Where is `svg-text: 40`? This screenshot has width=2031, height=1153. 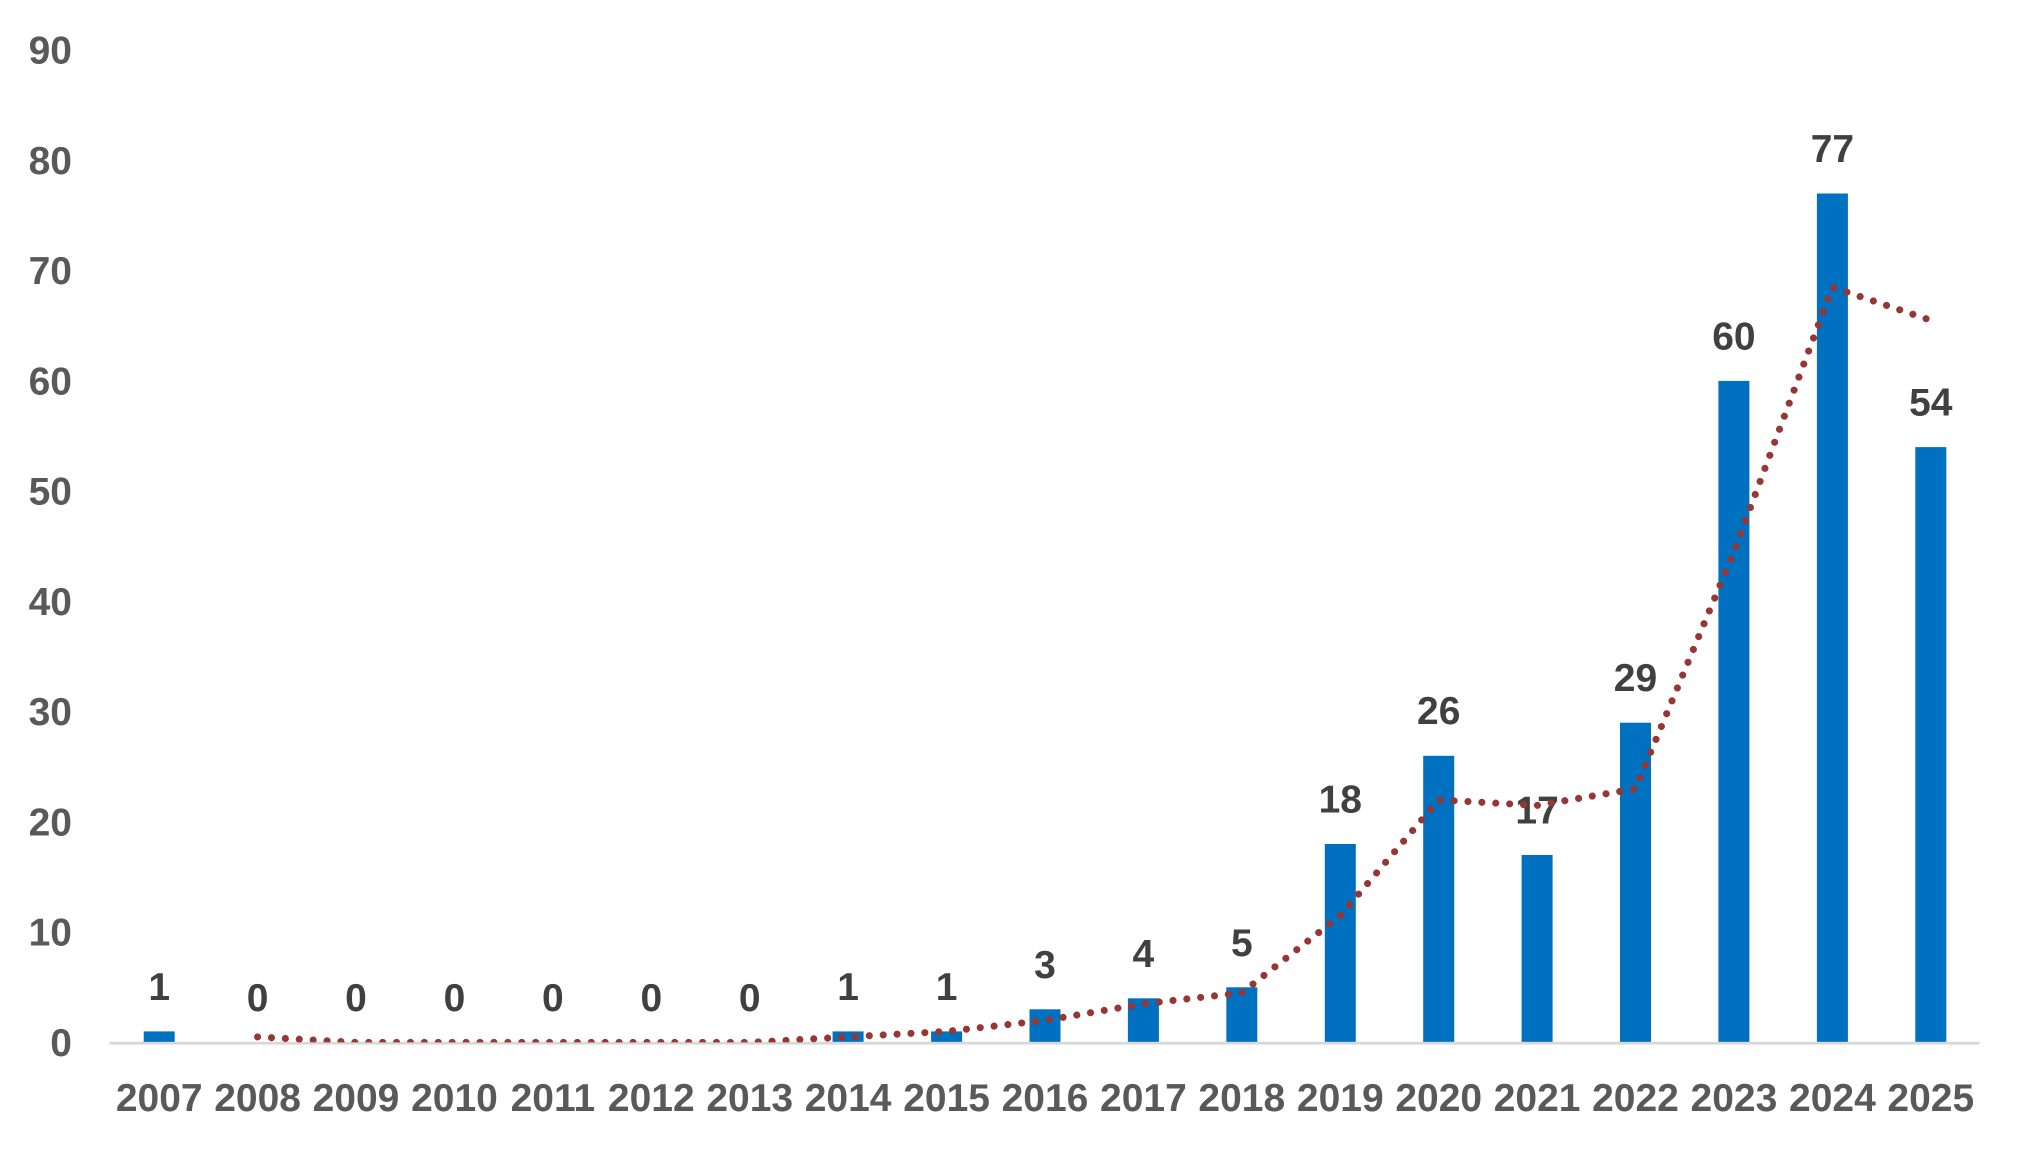 svg-text: 40 is located at coordinates (50, 602).